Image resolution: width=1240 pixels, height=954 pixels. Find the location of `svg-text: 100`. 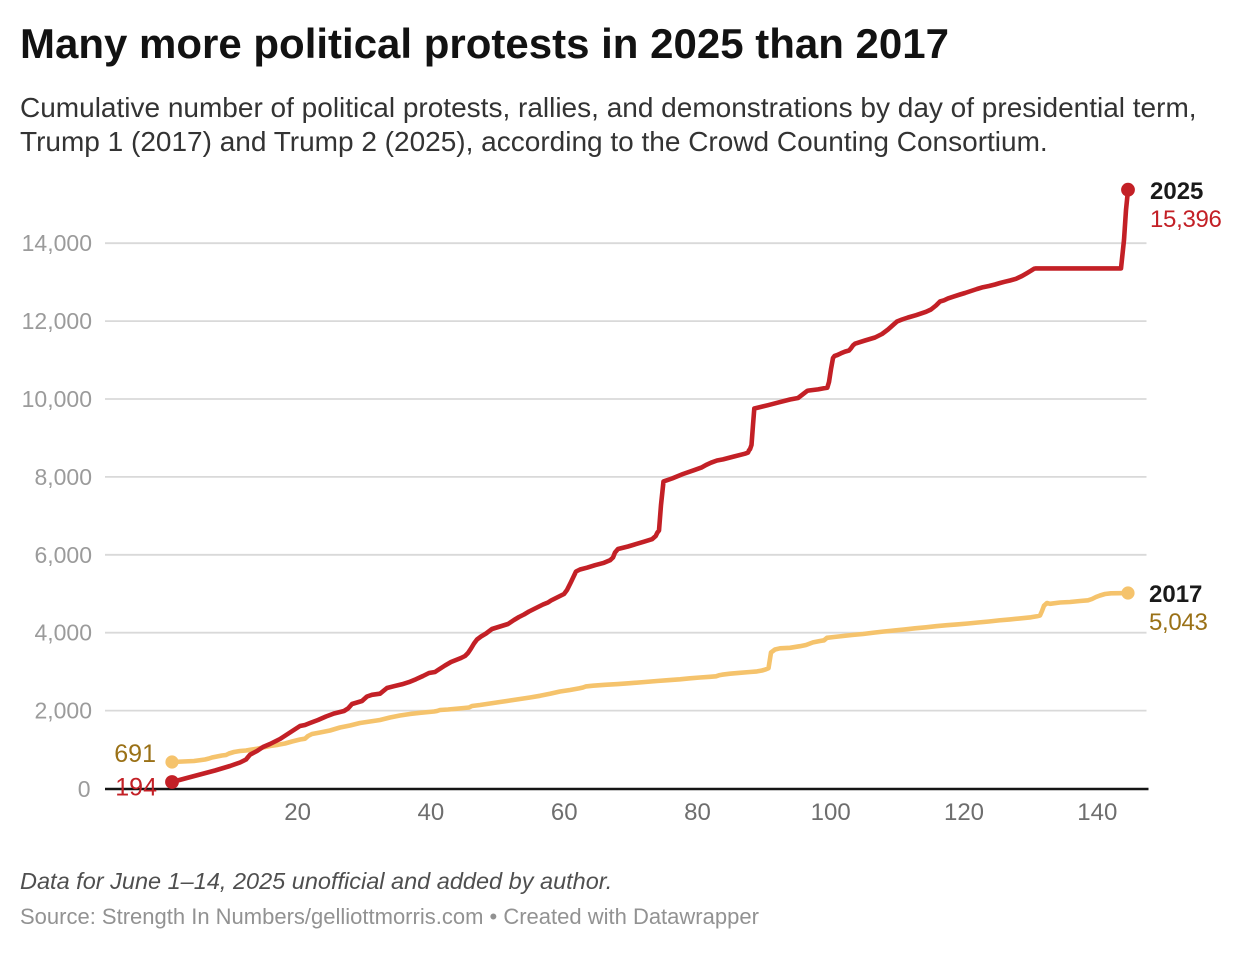

svg-text: 100 is located at coordinates (831, 812).